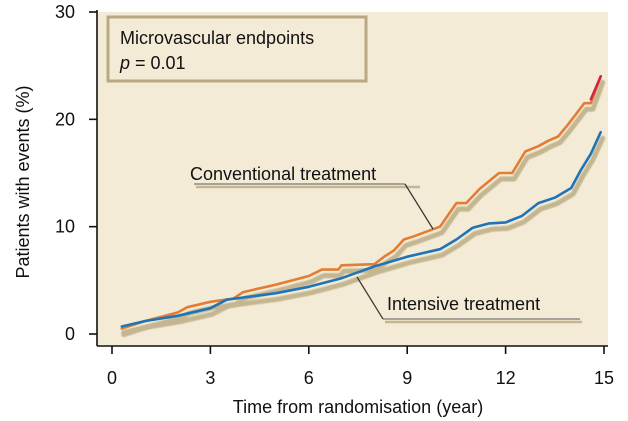  I want to click on legend-box-border, so click(237, 49).